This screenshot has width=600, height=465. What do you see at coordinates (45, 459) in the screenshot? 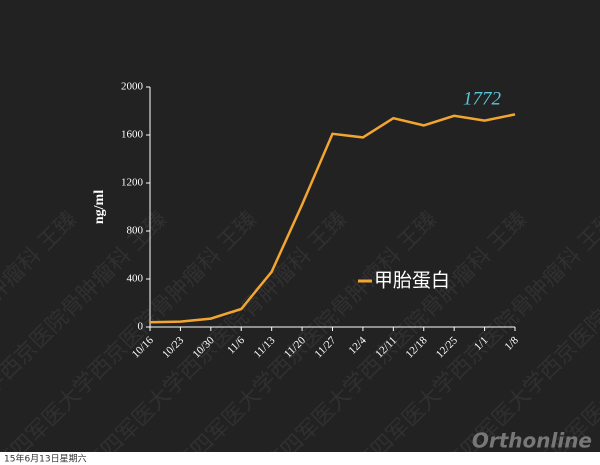
I see `footer-date: 15年6月13日星期六` at bounding box center [45, 459].